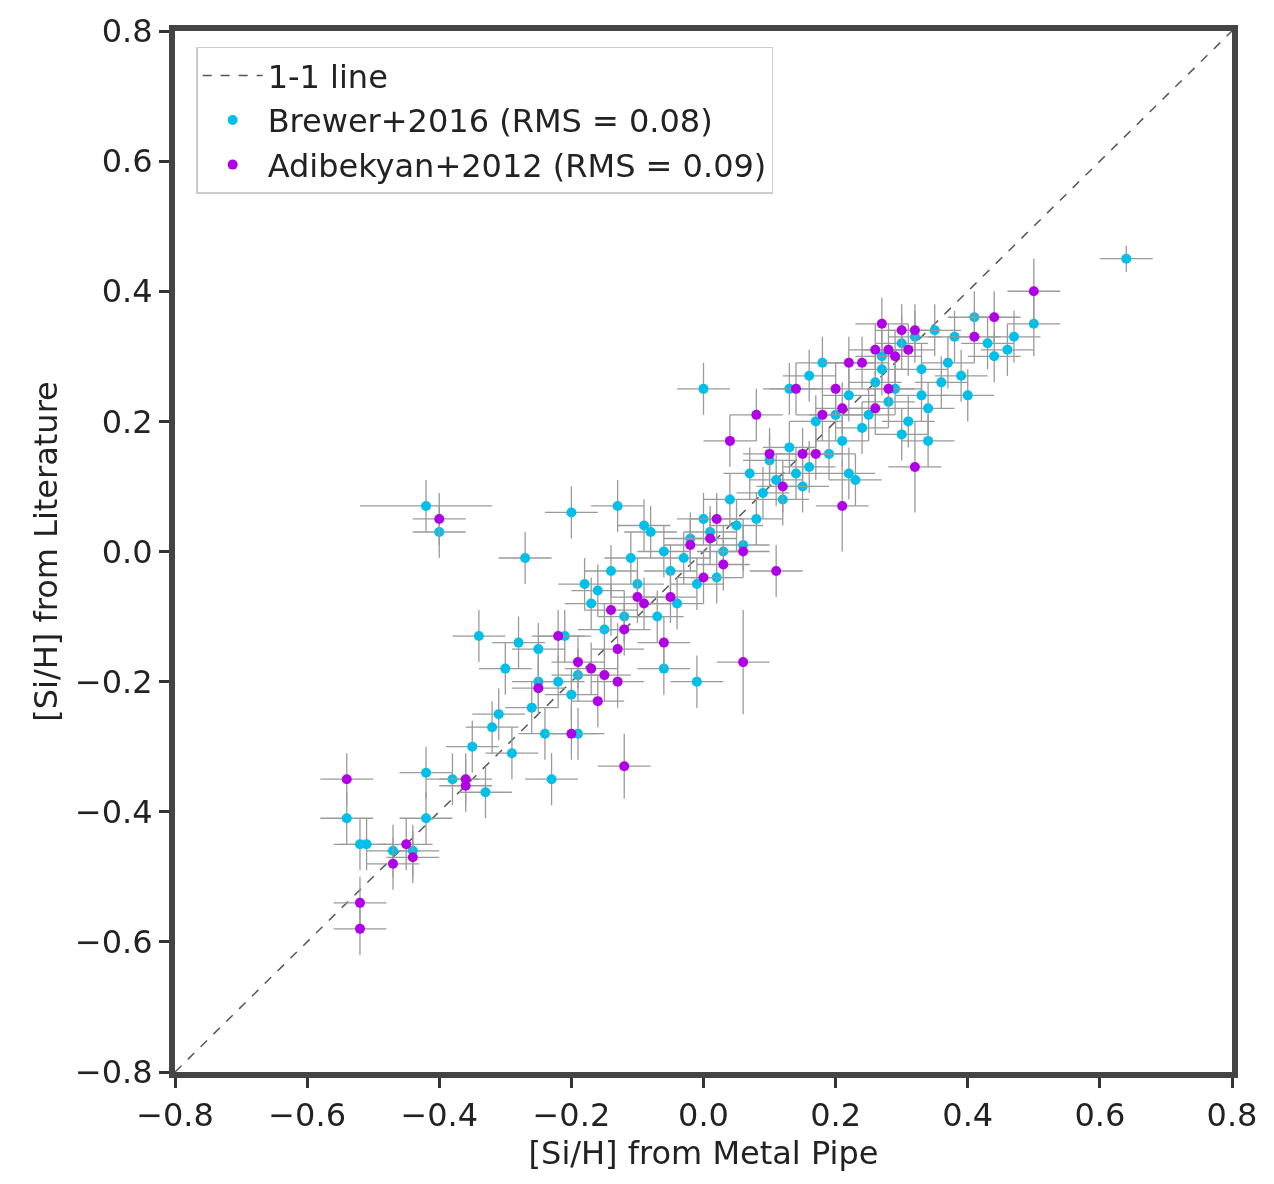 The width and height of the screenshot is (1274, 1184). What do you see at coordinates (127, 551) in the screenshot?
I see `y-tick-label: 0.0` at bounding box center [127, 551].